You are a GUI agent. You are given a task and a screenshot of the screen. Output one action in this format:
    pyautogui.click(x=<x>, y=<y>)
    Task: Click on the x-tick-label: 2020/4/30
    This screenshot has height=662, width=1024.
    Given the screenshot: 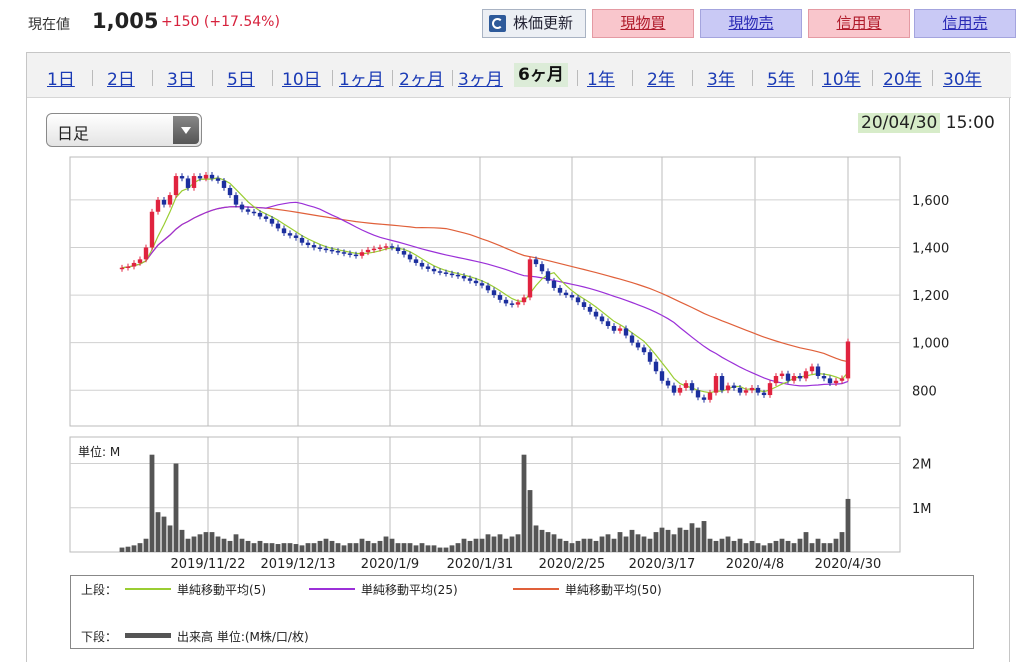 What is the action you would take?
    pyautogui.click(x=848, y=564)
    